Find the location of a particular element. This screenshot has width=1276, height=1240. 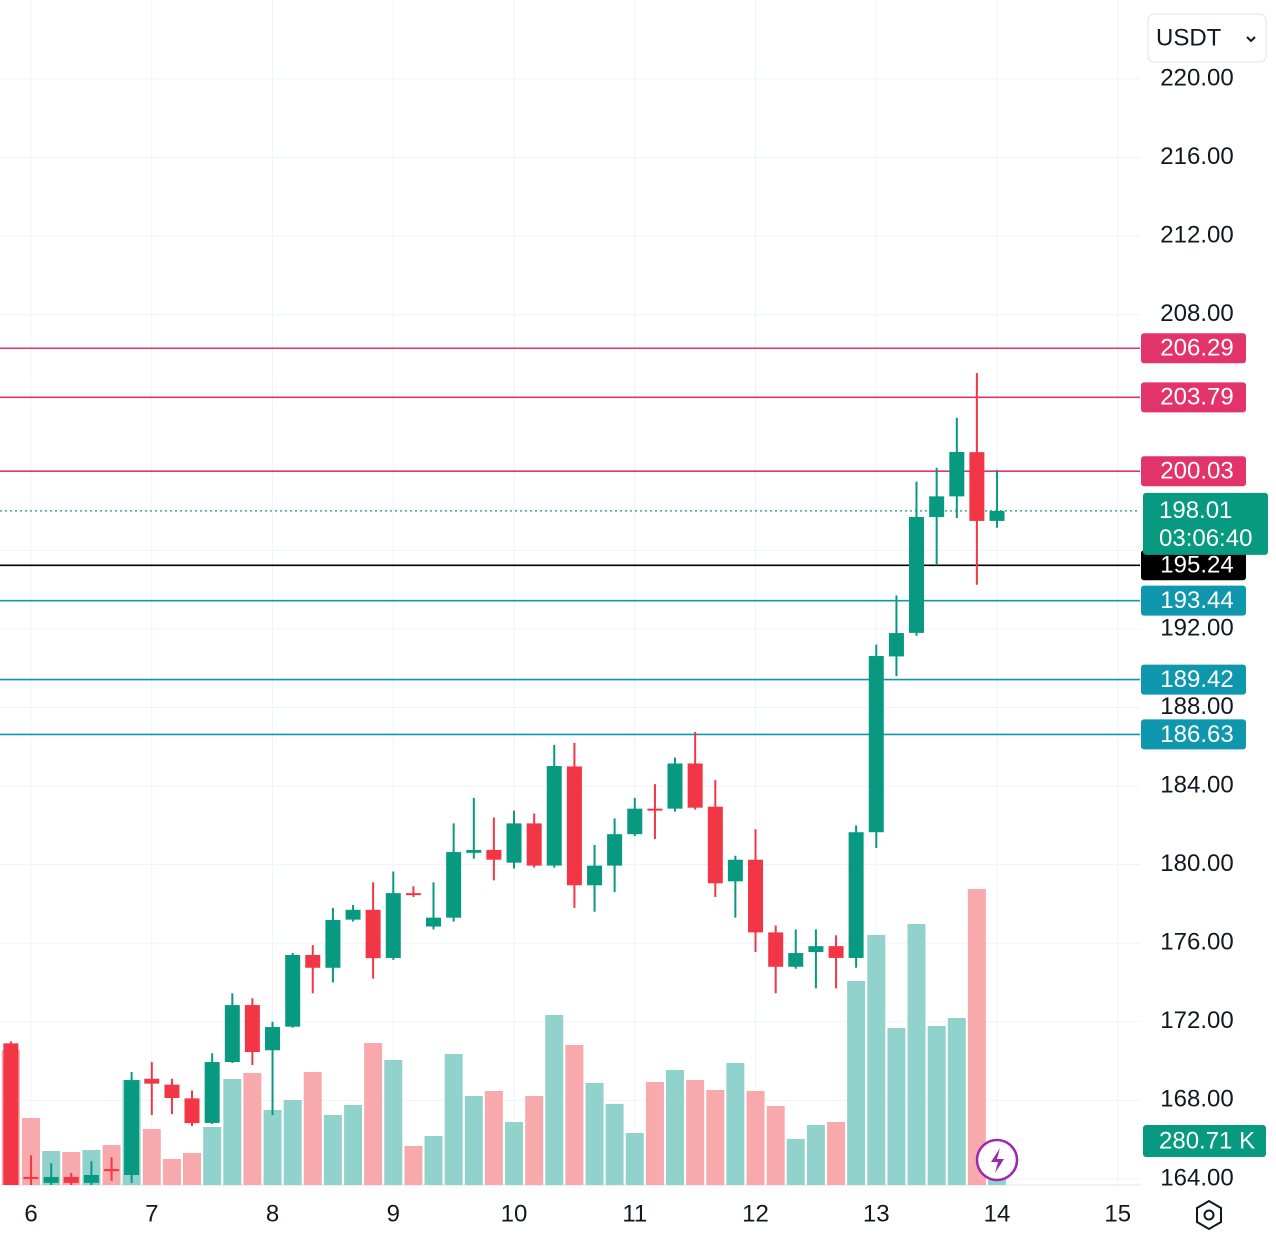

dropdown-arrow is located at coordinates (1251, 39).